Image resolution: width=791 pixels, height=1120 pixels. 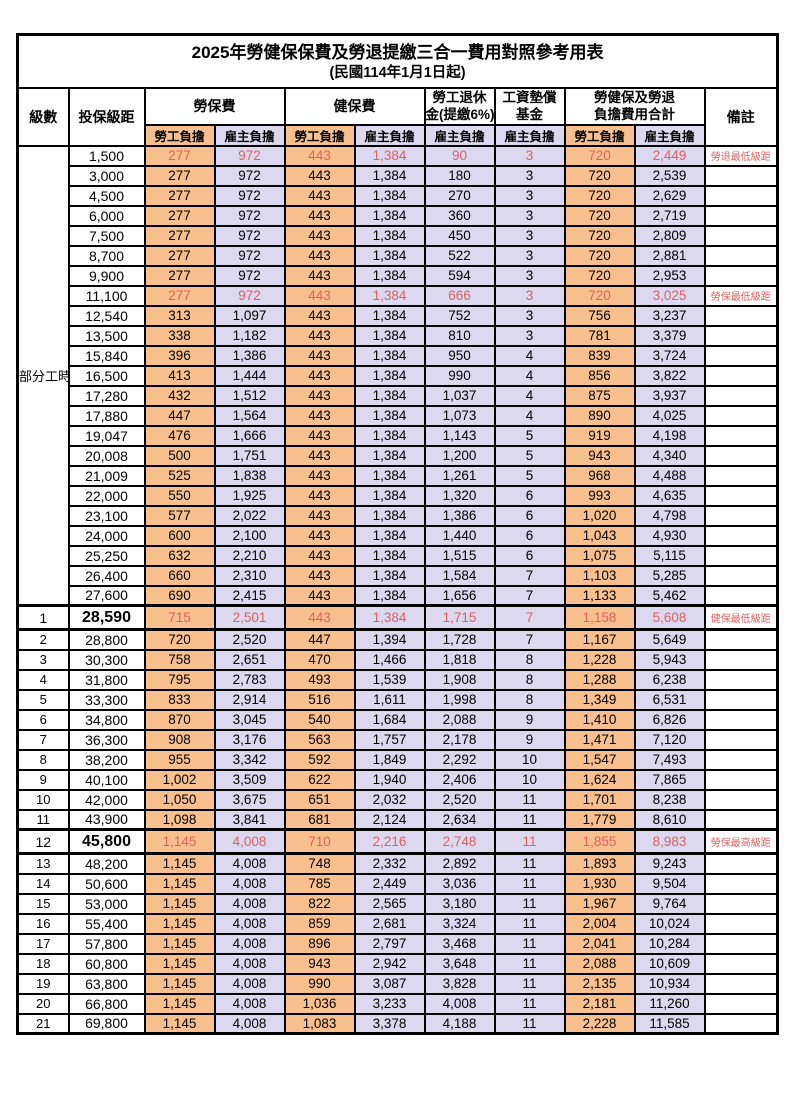 I want to click on level-cell: 10, so click(x=43, y=799).